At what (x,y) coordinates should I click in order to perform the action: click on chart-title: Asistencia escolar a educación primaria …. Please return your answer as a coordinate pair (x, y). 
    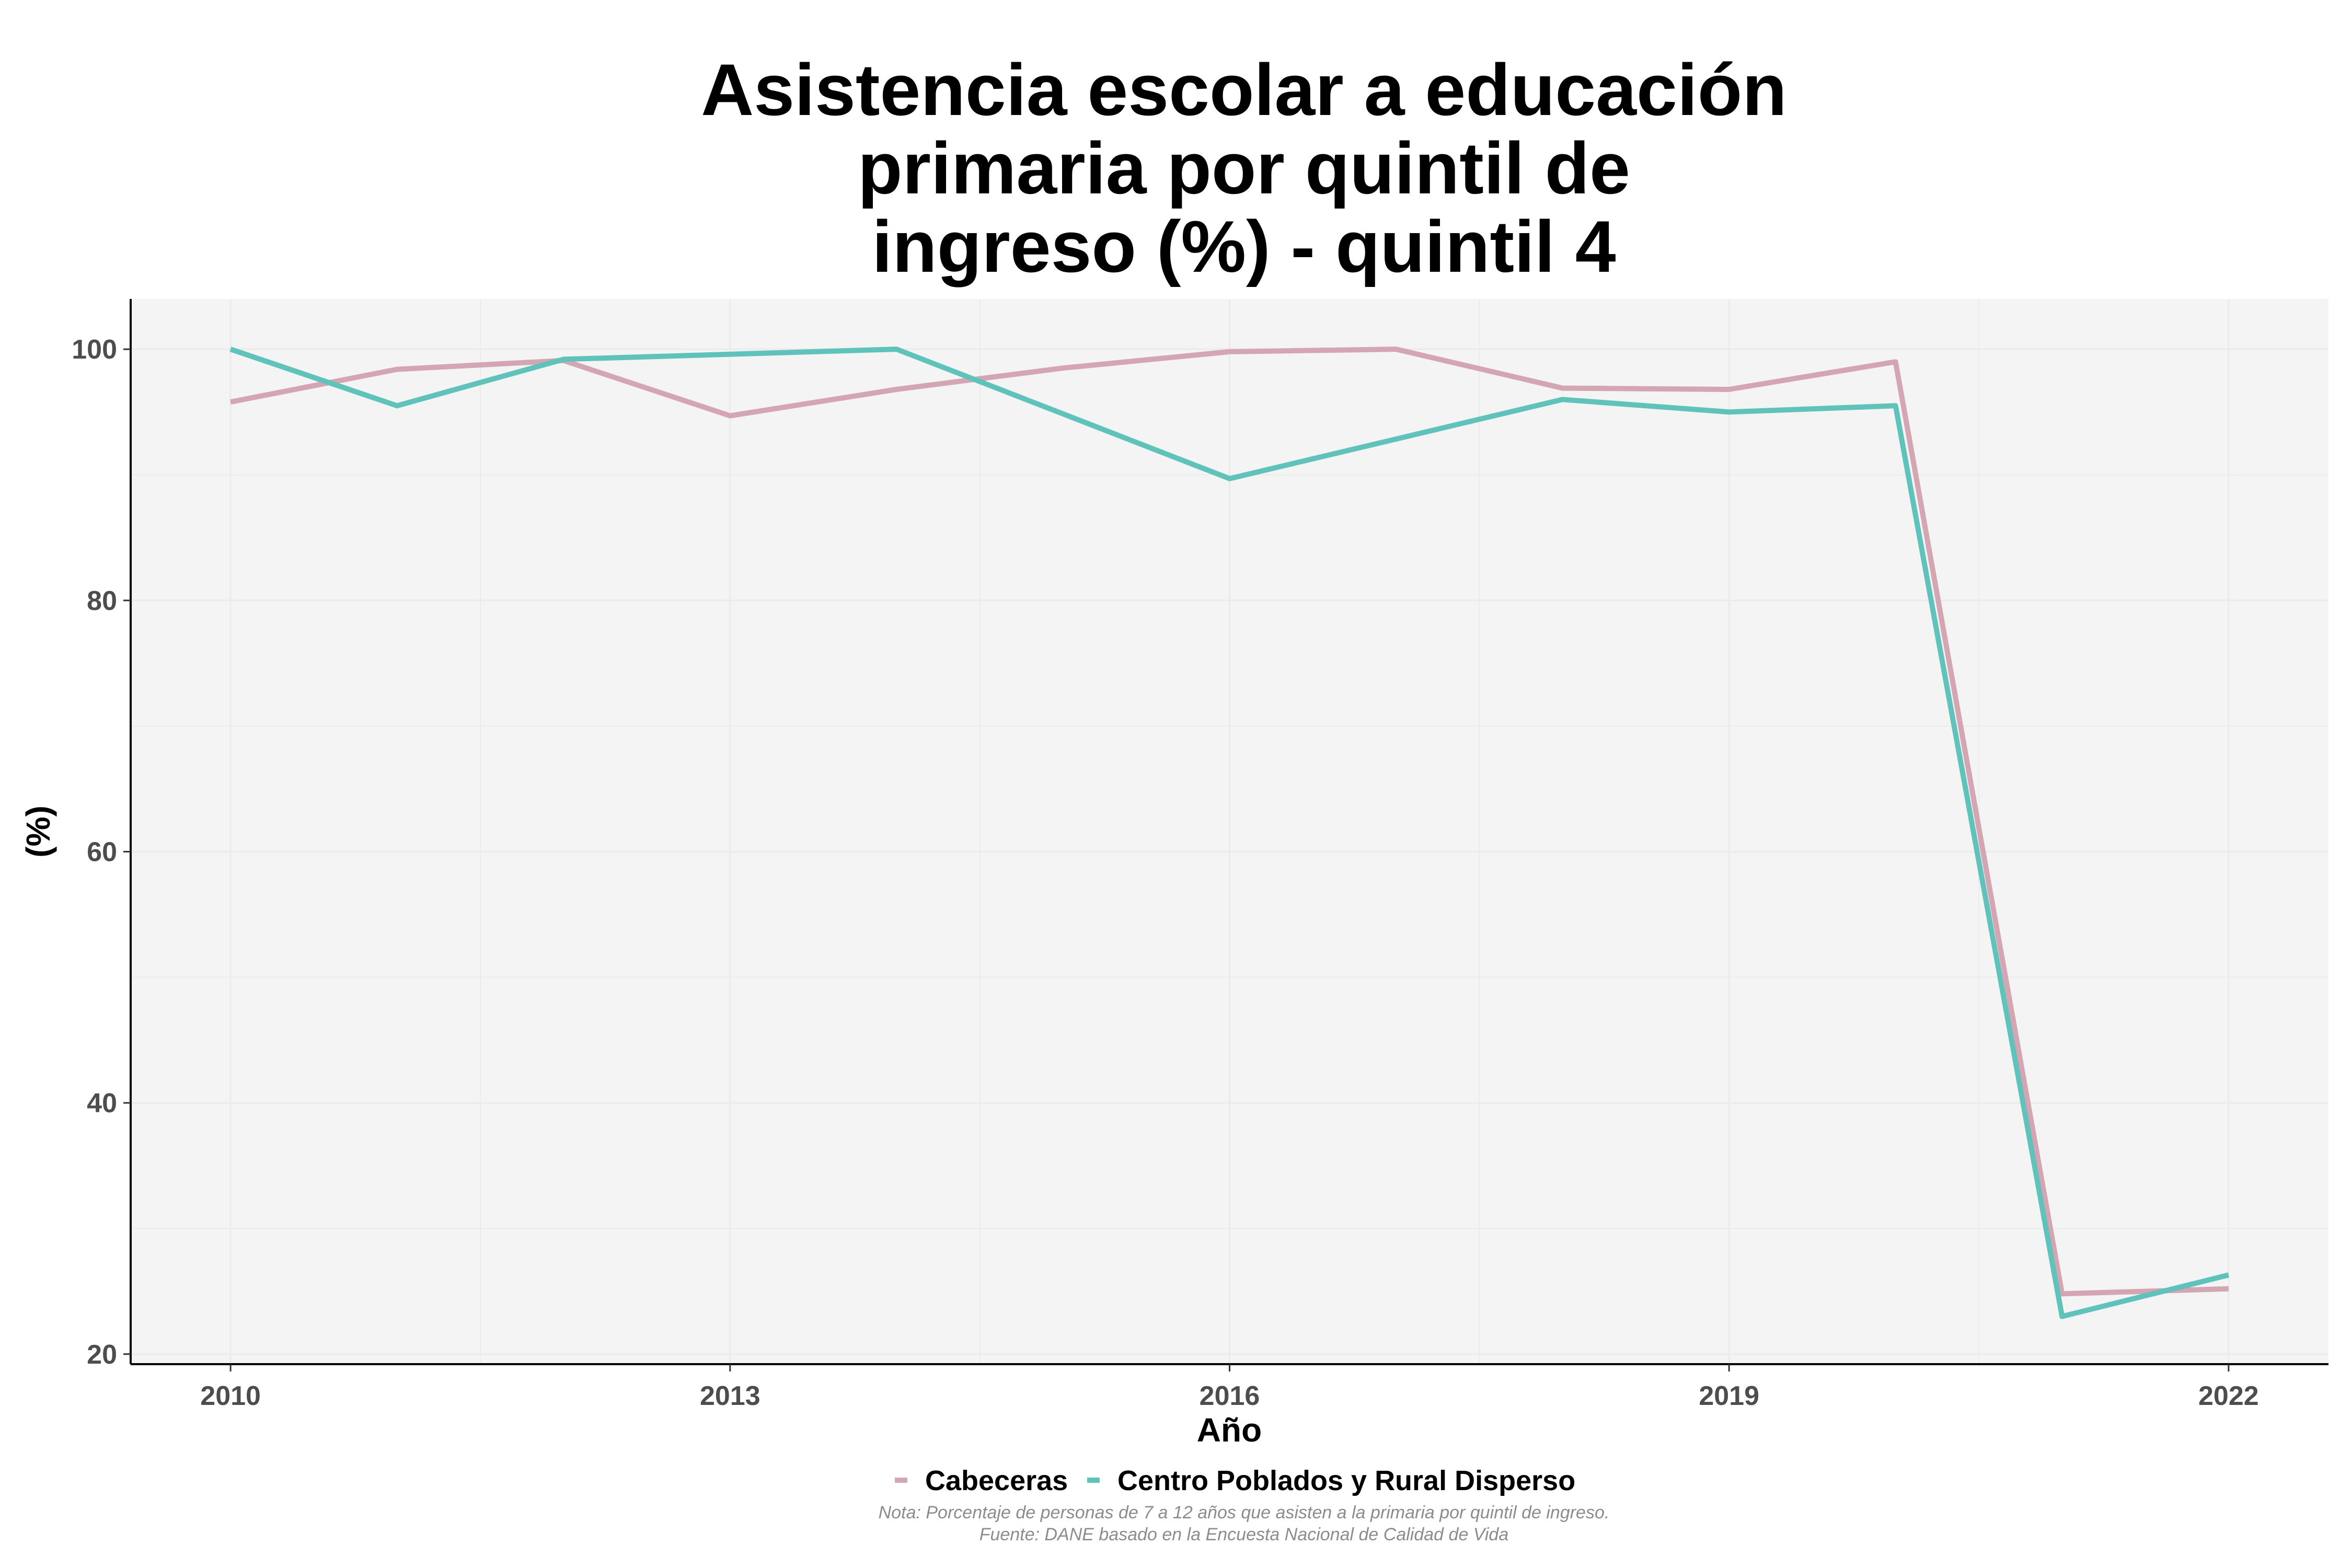
    Looking at the image, I should click on (1244, 168).